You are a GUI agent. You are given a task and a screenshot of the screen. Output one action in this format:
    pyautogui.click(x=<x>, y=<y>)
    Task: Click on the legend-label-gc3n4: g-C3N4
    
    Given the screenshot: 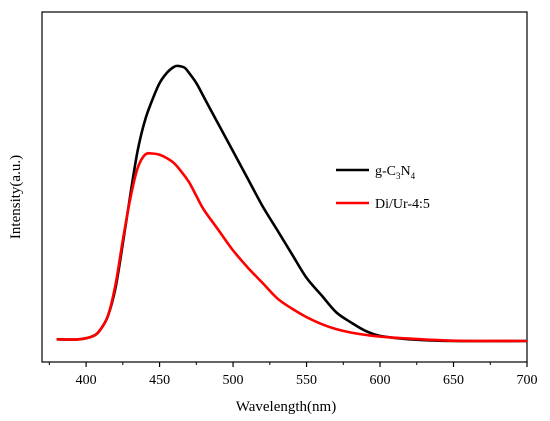 What is the action you would take?
    pyautogui.click(x=395, y=172)
    